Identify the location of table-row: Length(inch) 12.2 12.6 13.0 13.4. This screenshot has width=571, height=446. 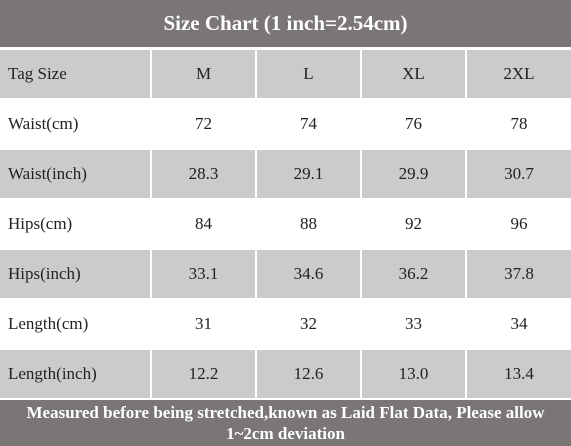
(285, 374).